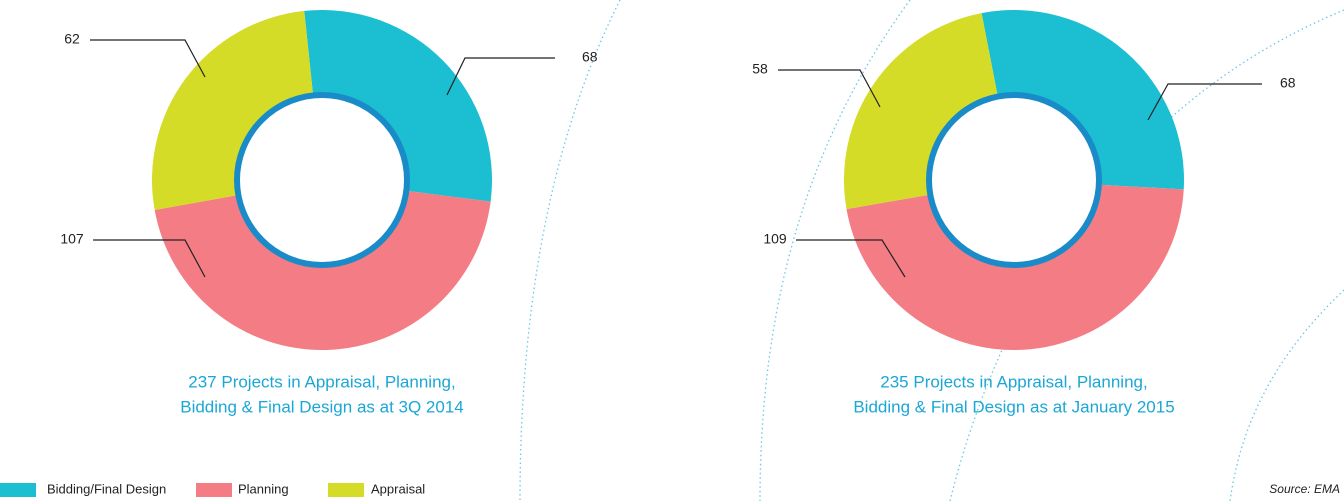 The image size is (1344, 501). Describe the element at coordinates (321, 381) in the screenshot. I see `chart-caption: 237 Projects in Appraisal, Planning,` at that location.